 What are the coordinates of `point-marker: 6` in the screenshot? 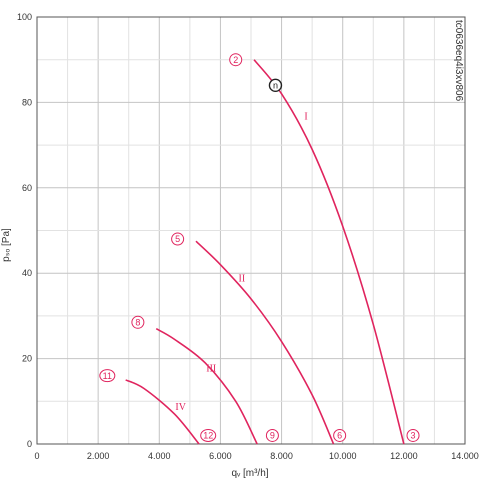 It's located at (340, 435).